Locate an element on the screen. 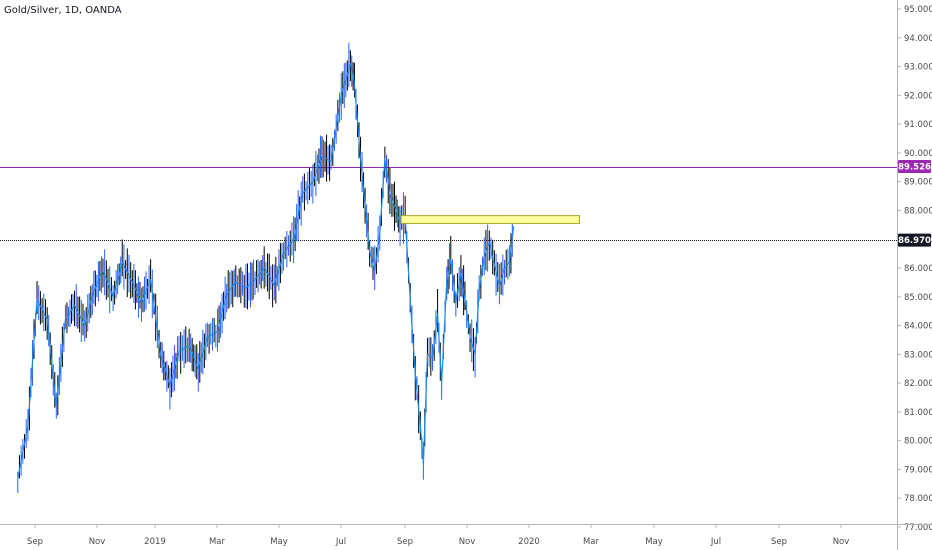 The height and width of the screenshot is (550, 932). y-tick-label: 86.000 is located at coordinates (918, 269).